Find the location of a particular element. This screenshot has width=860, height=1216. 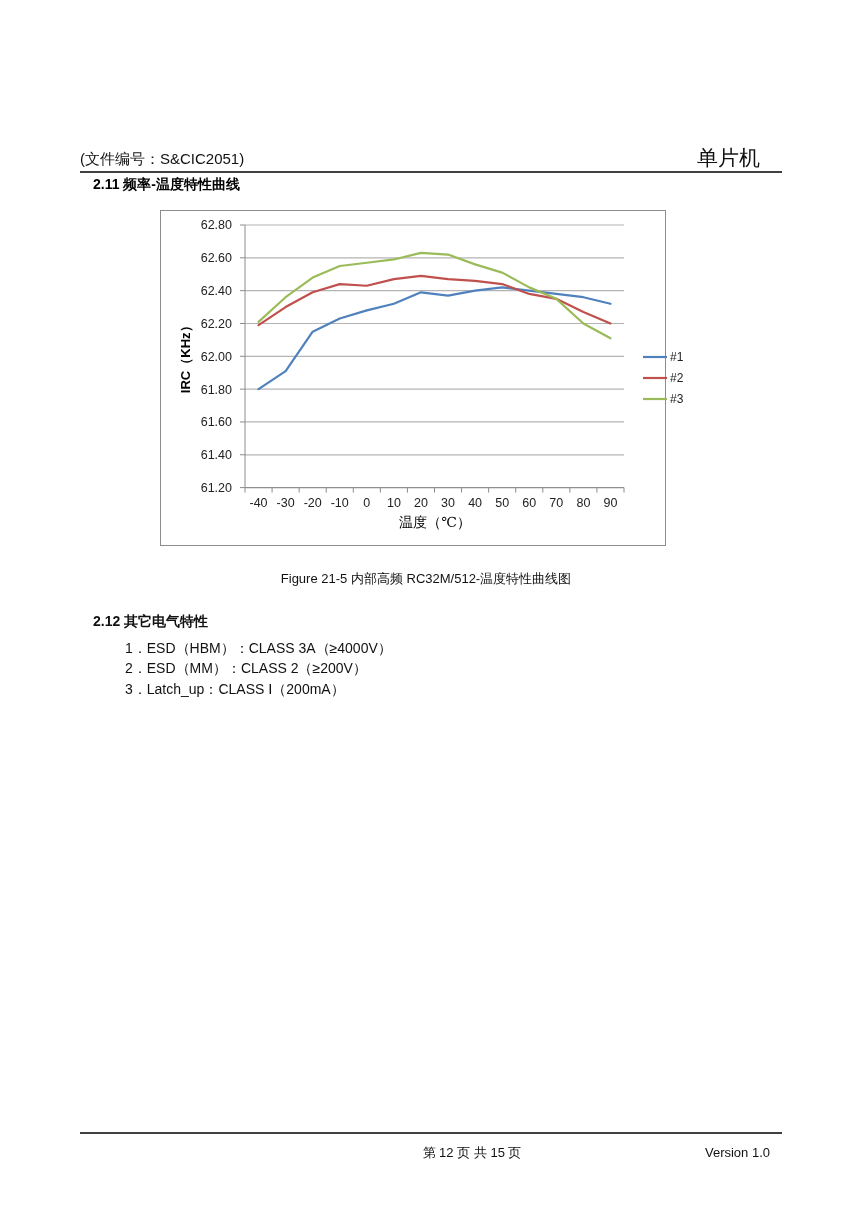

y-axis-title: IRC（KHz） is located at coordinates (185, 356).